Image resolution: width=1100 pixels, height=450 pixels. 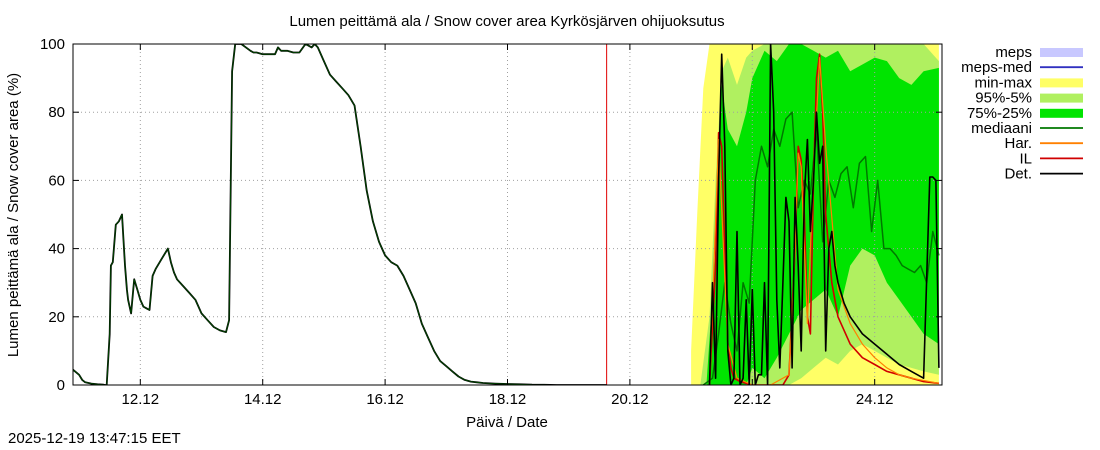 What do you see at coordinates (507, 422) in the screenshot?
I see `x-axis-label: Päivä / Date` at bounding box center [507, 422].